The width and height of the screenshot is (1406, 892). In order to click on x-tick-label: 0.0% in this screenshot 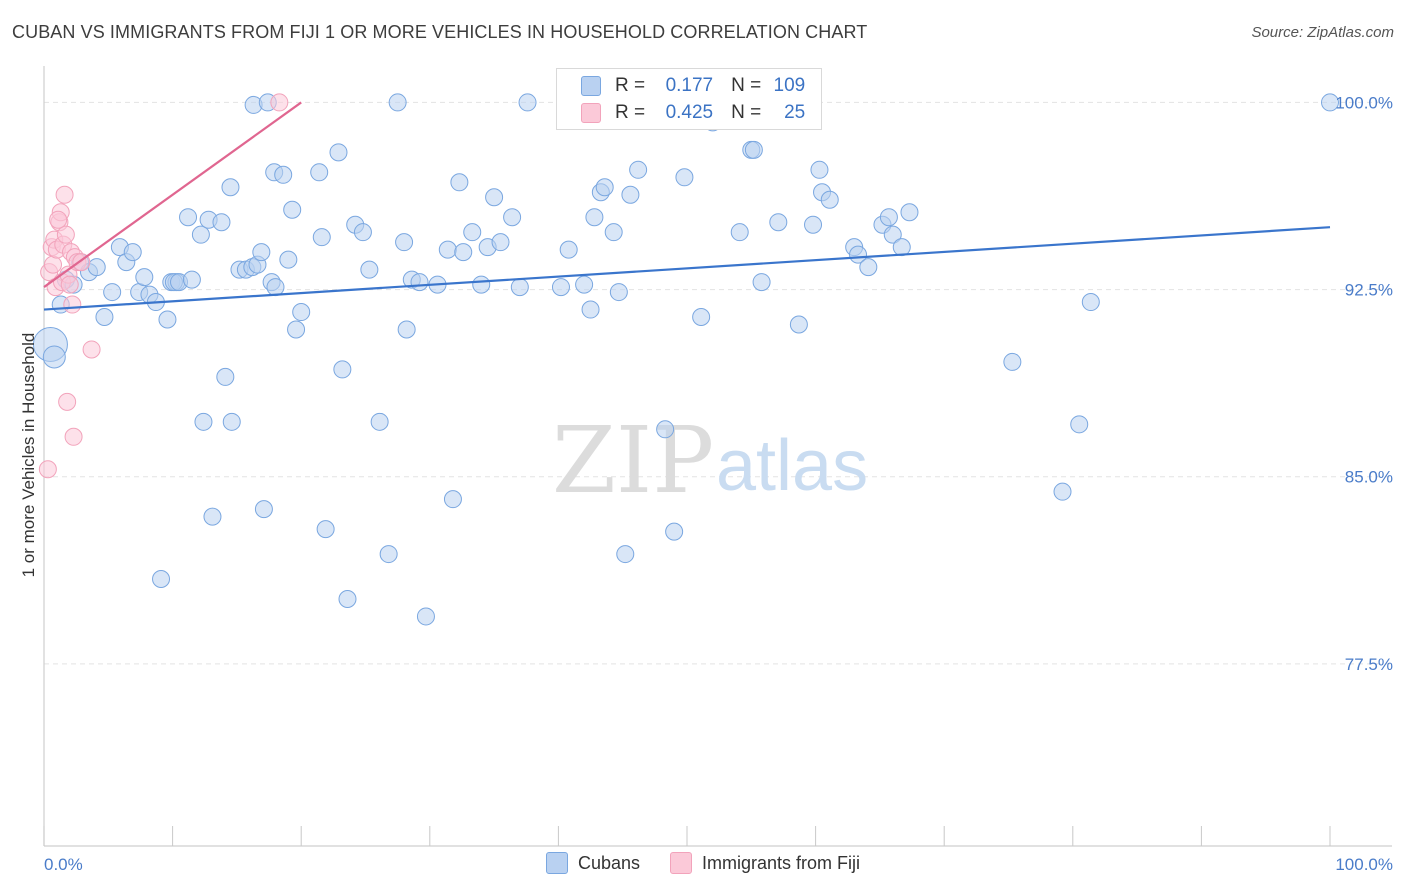, I will do `click(63, 864)`.